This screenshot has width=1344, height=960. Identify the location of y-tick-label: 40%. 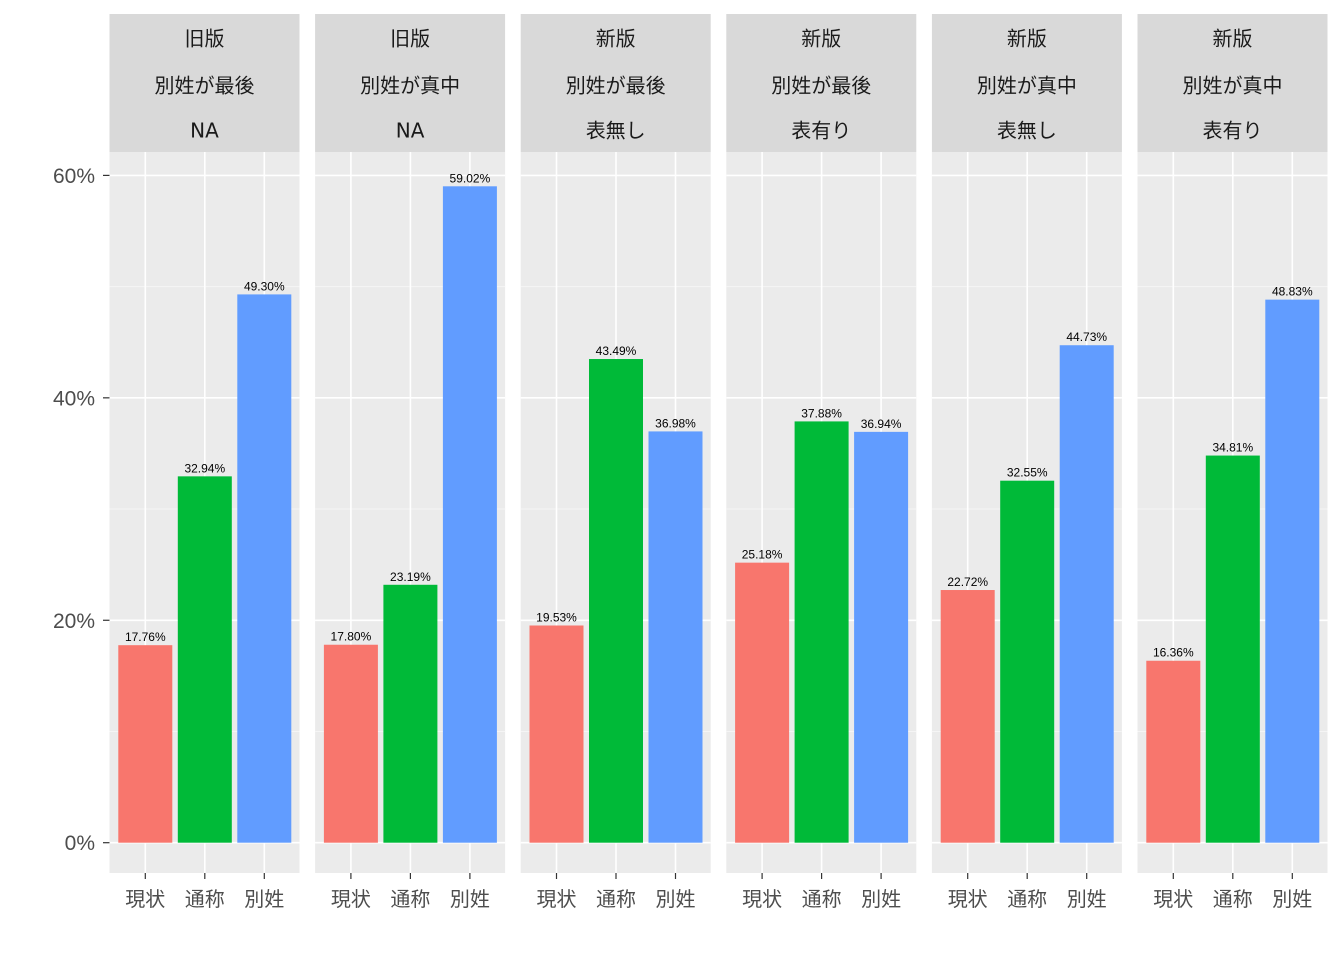
(74, 398).